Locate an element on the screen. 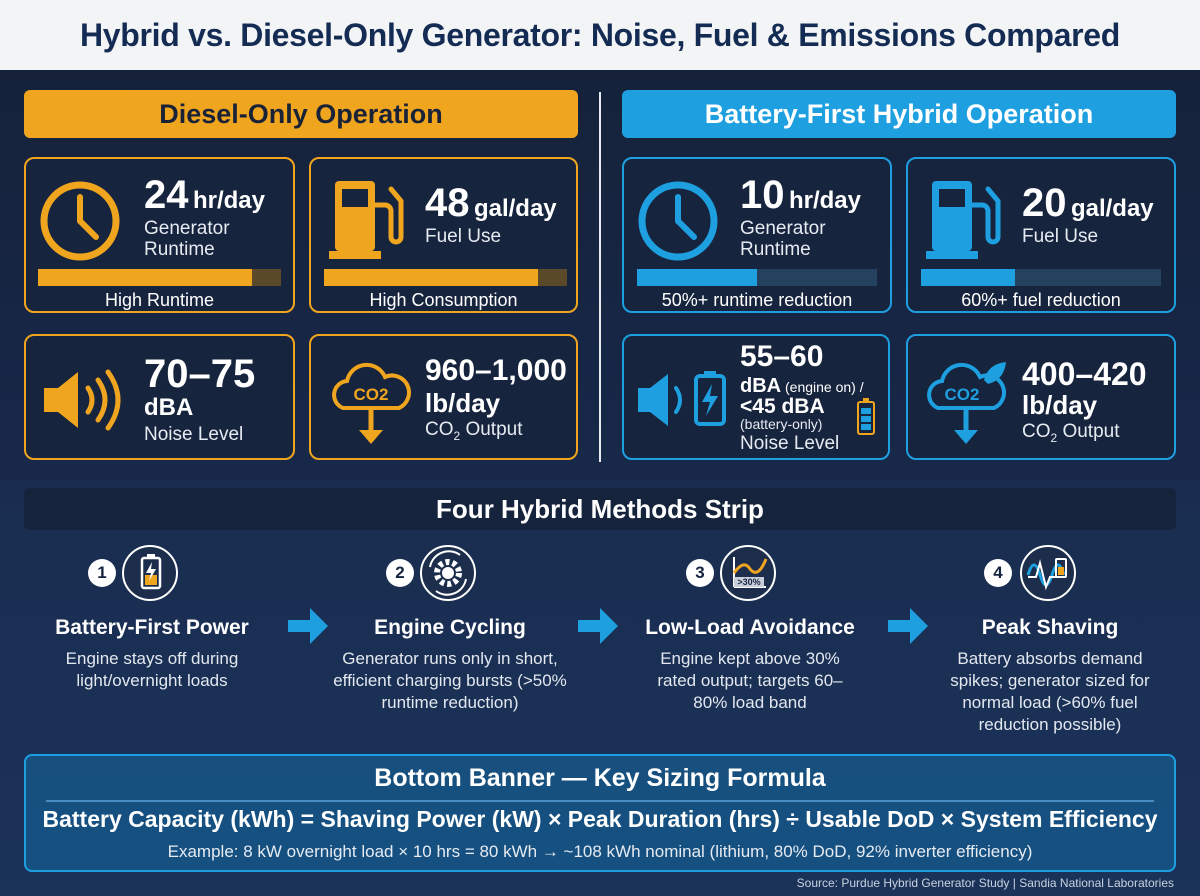 The height and width of the screenshot is (896, 1200). speaker-icon is located at coordinates (82, 400).